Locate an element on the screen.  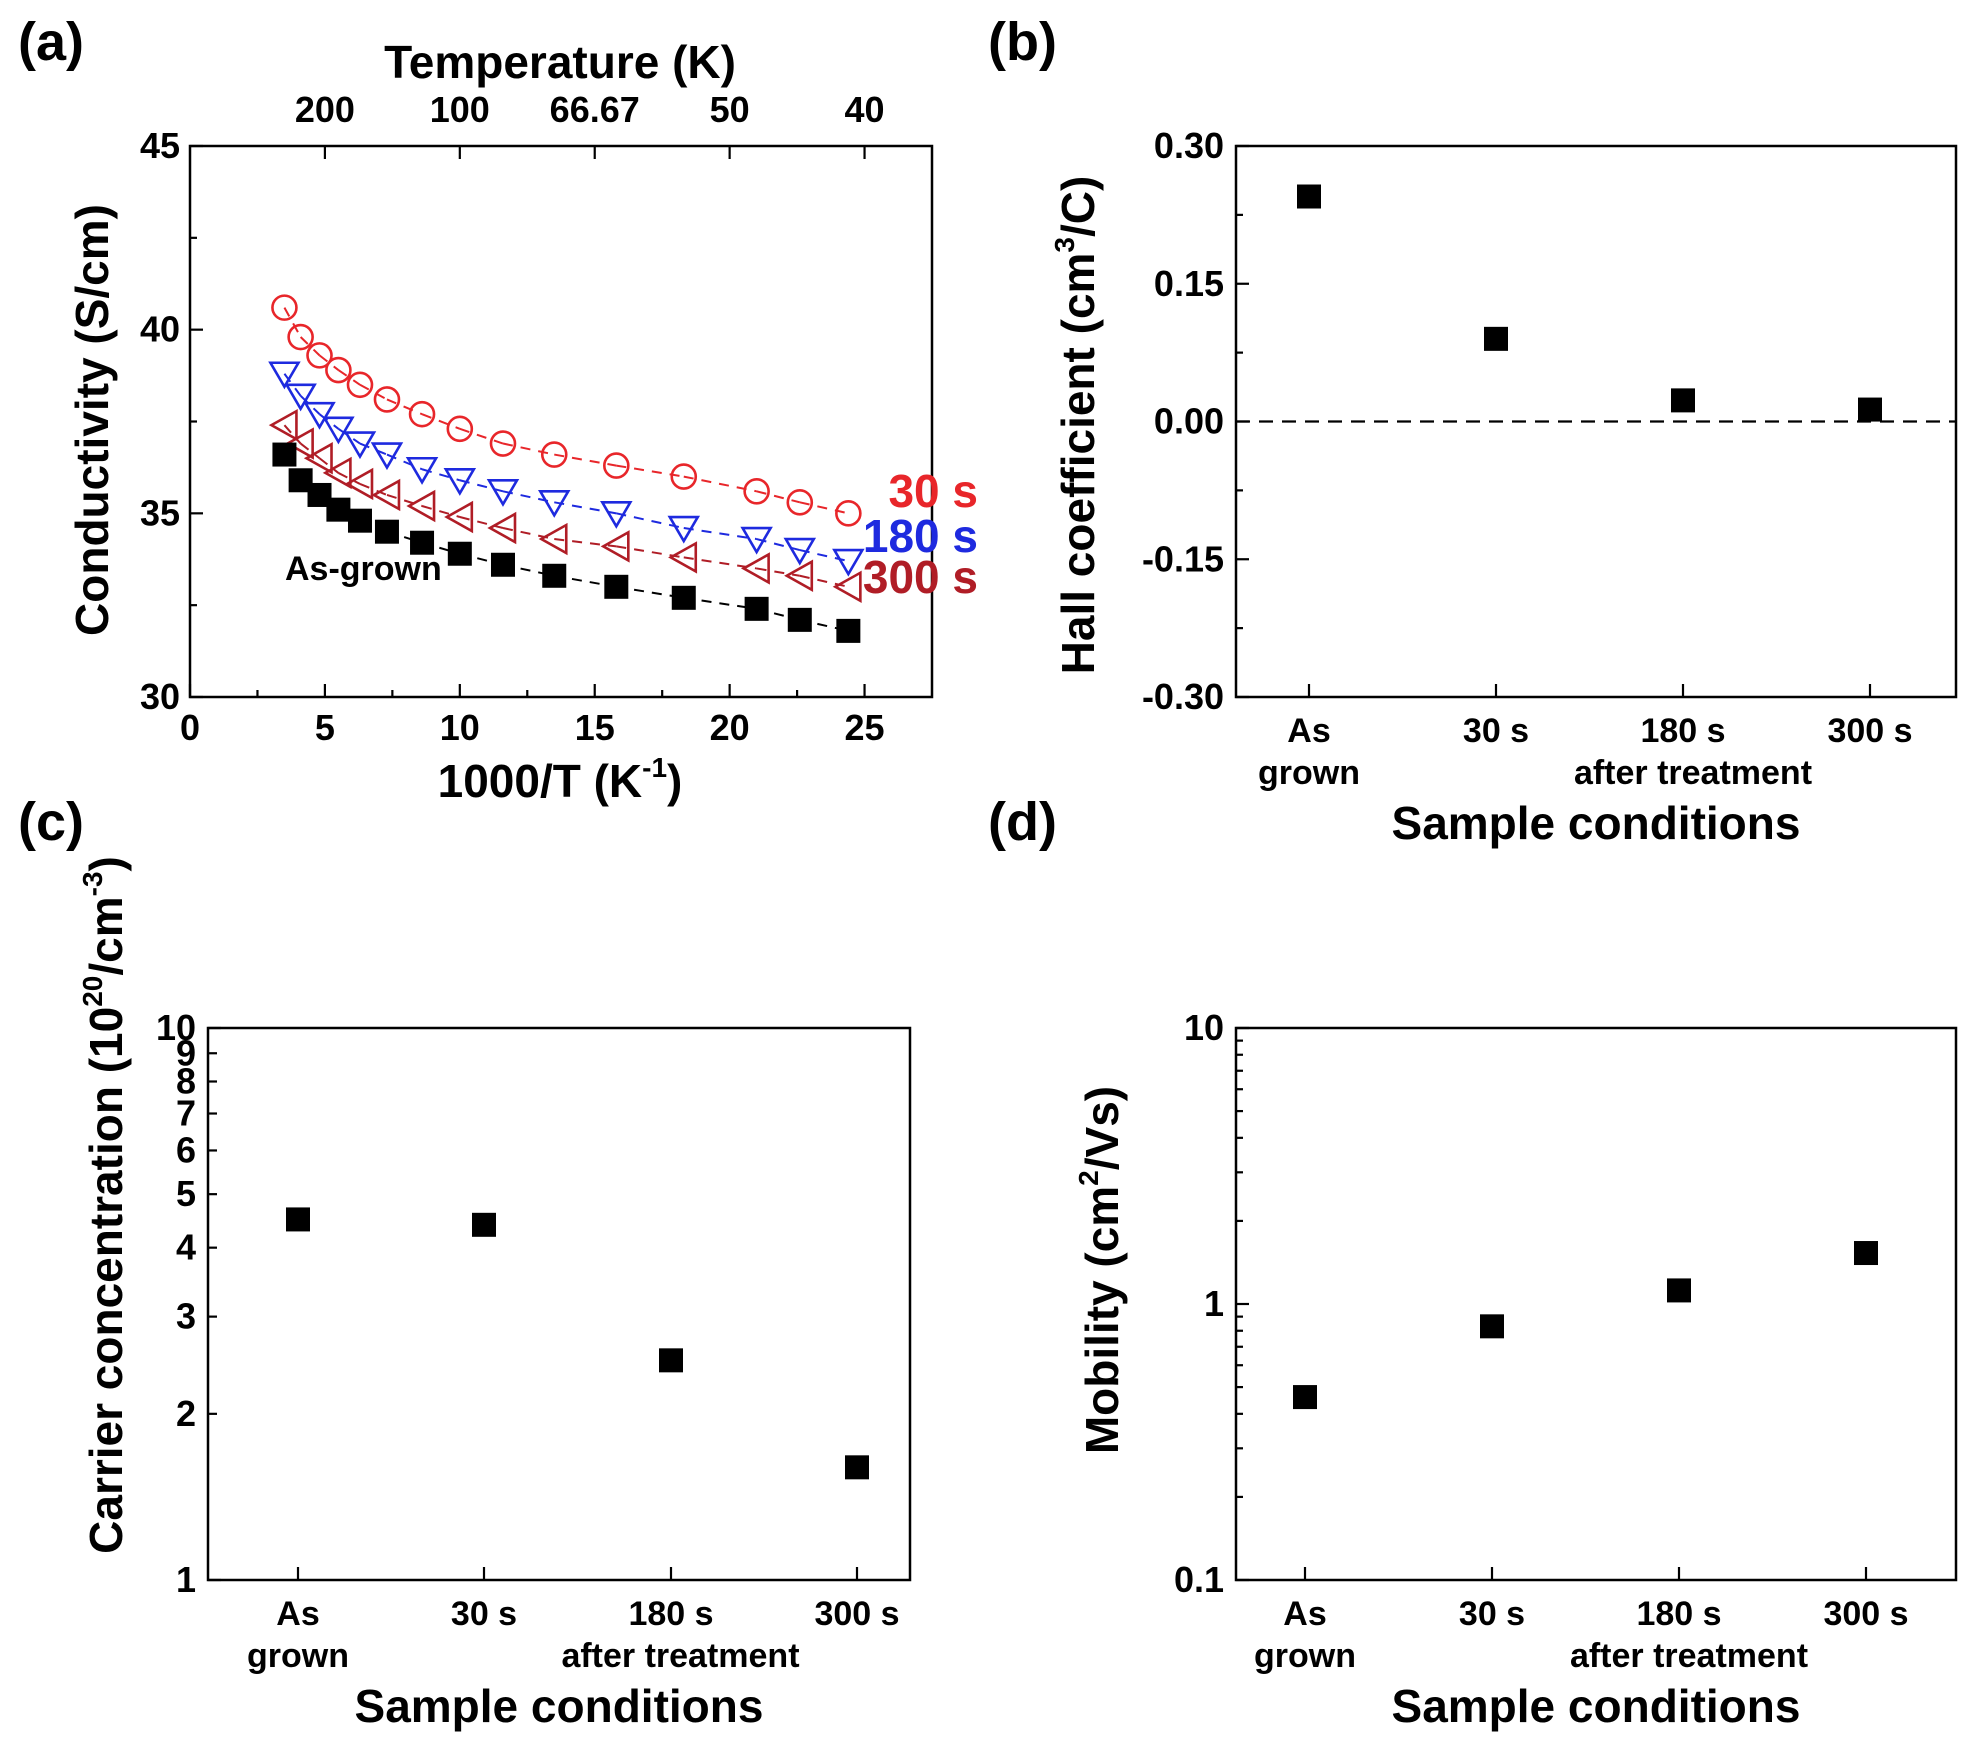
y-tick-label-a: 35 is located at coordinates (160, 512).